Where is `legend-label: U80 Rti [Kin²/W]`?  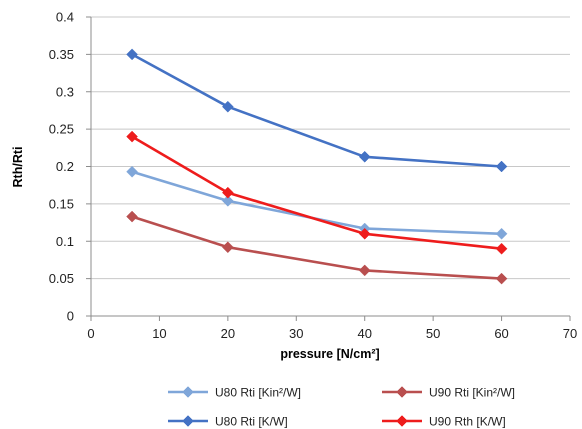
legend-label: U80 Rti [Kin²/W] is located at coordinates (258, 393).